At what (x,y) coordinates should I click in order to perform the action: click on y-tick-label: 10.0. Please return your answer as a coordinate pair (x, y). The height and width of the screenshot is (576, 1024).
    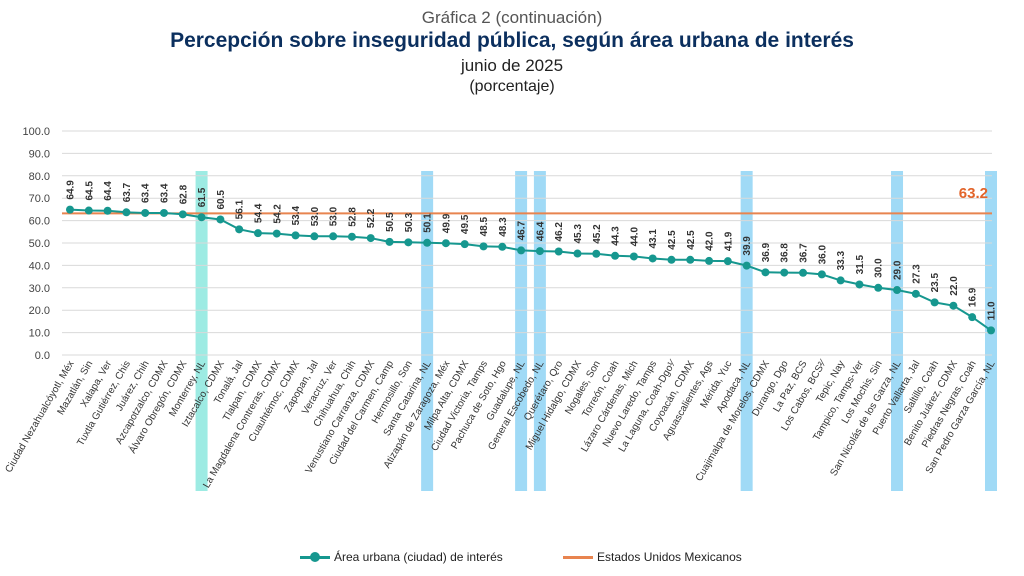
    Looking at the image, I should click on (39, 334).